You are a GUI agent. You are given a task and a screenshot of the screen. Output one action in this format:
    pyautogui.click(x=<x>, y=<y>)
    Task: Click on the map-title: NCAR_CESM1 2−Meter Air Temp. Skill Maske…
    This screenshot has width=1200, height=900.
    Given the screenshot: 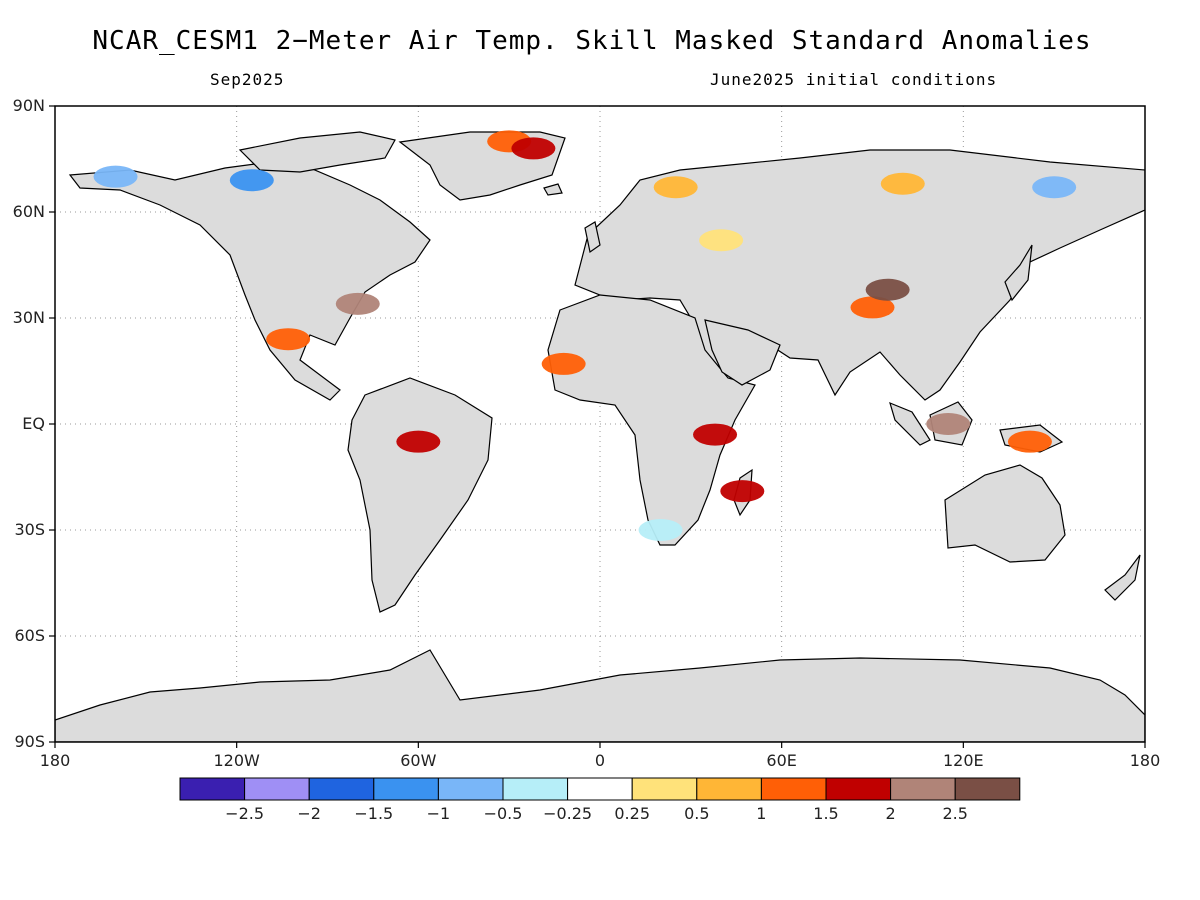 What is the action you would take?
    pyautogui.click(x=592, y=41)
    